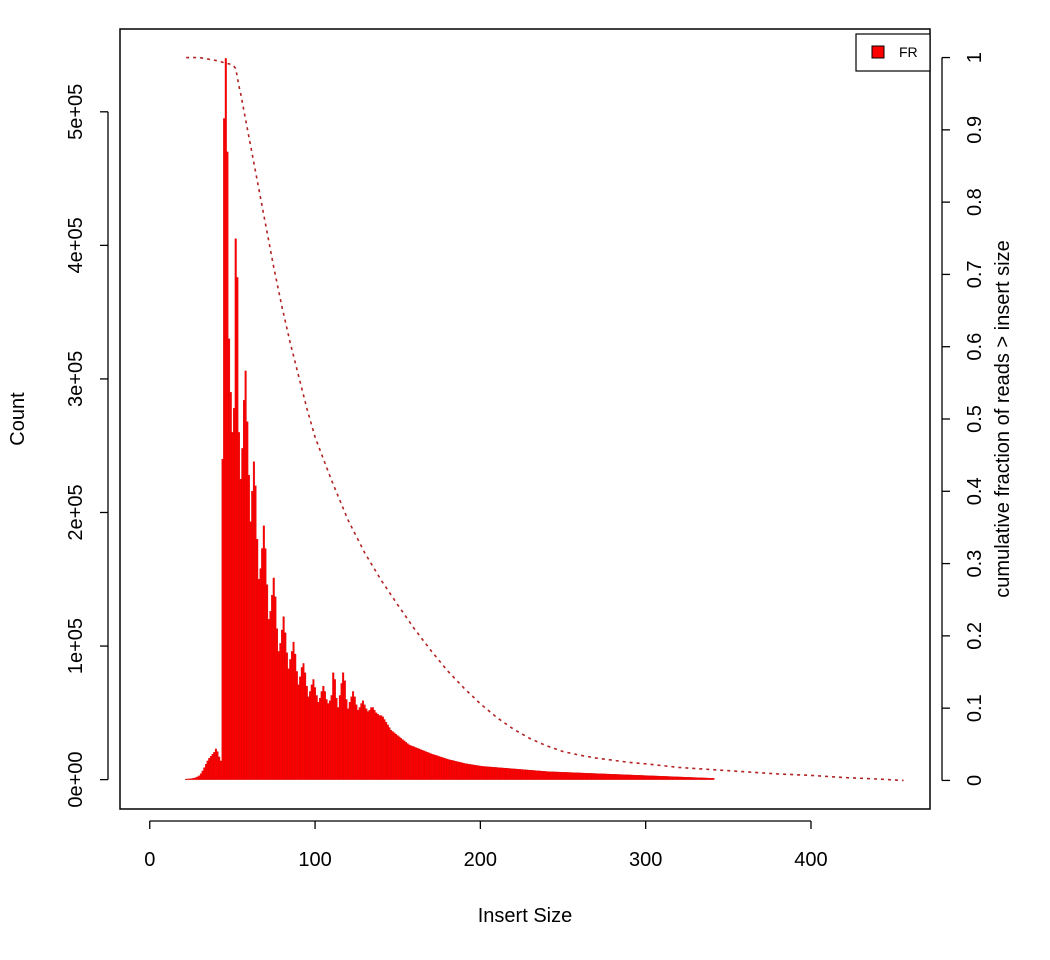 This screenshot has height=960, width=1050. What do you see at coordinates (486, 845) in the screenshot?
I see `x-axis: 0 100 200 300 400` at bounding box center [486, 845].